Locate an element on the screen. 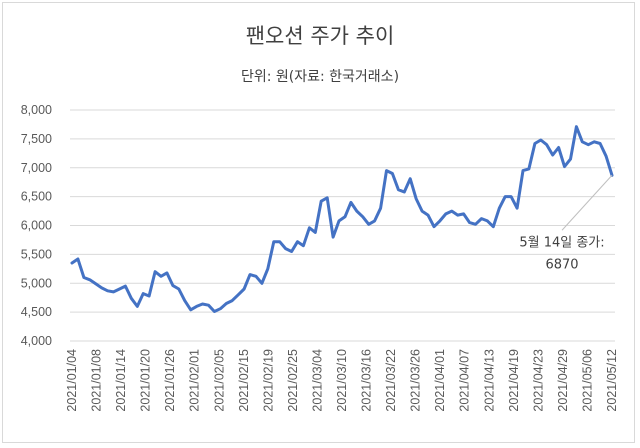 The image size is (640, 448). x-tick-label: 2021/03/04 is located at coordinates (317, 380).